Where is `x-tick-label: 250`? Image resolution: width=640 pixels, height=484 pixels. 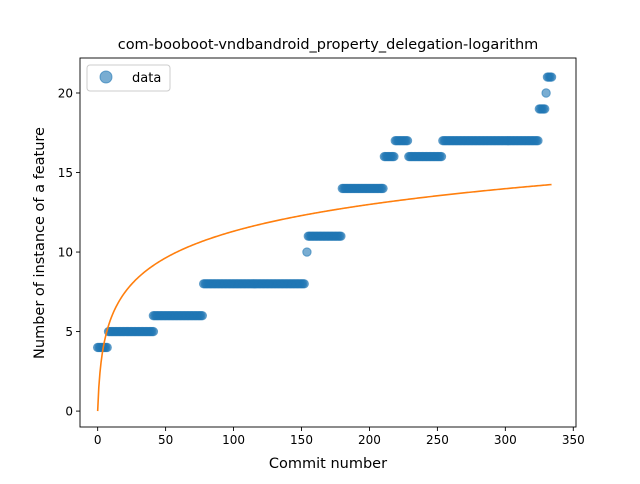 x-tick-label: 250 is located at coordinates (437, 440).